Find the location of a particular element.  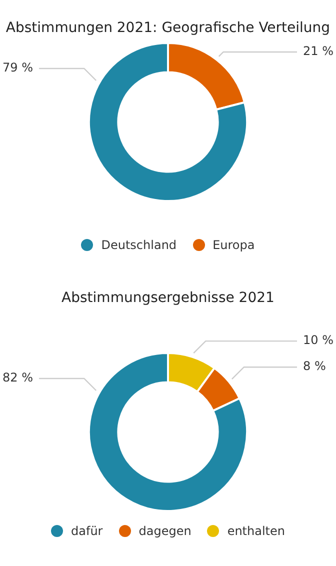

data-label: 82 % is located at coordinates (17, 377).